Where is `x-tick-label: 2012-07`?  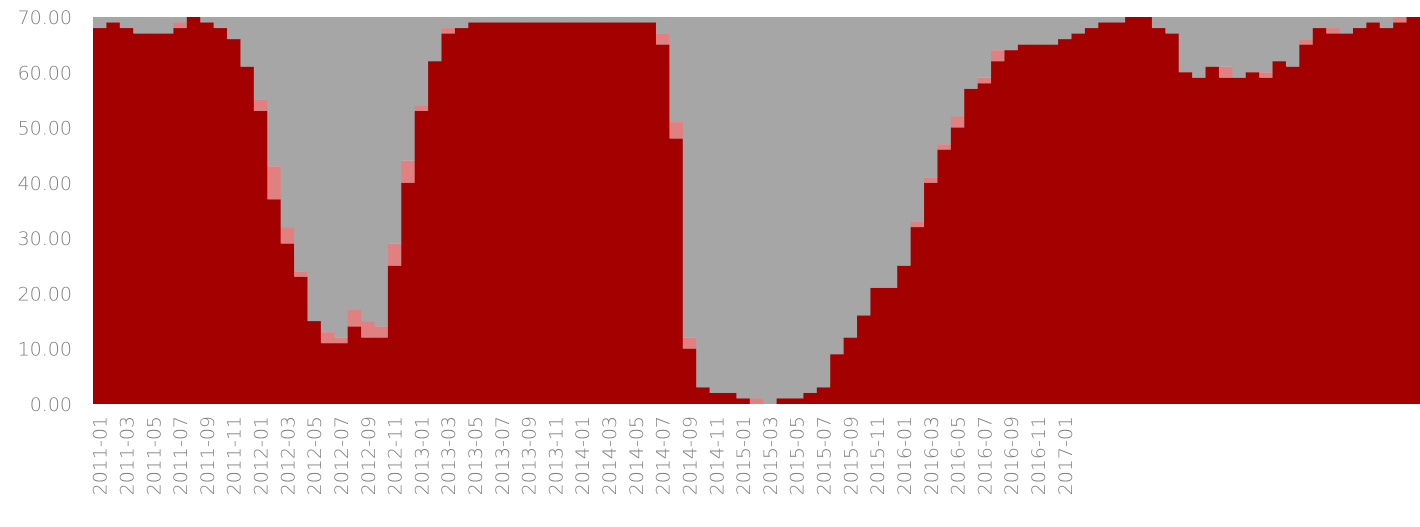 x-tick-label: 2012-07 is located at coordinates (342, 455).